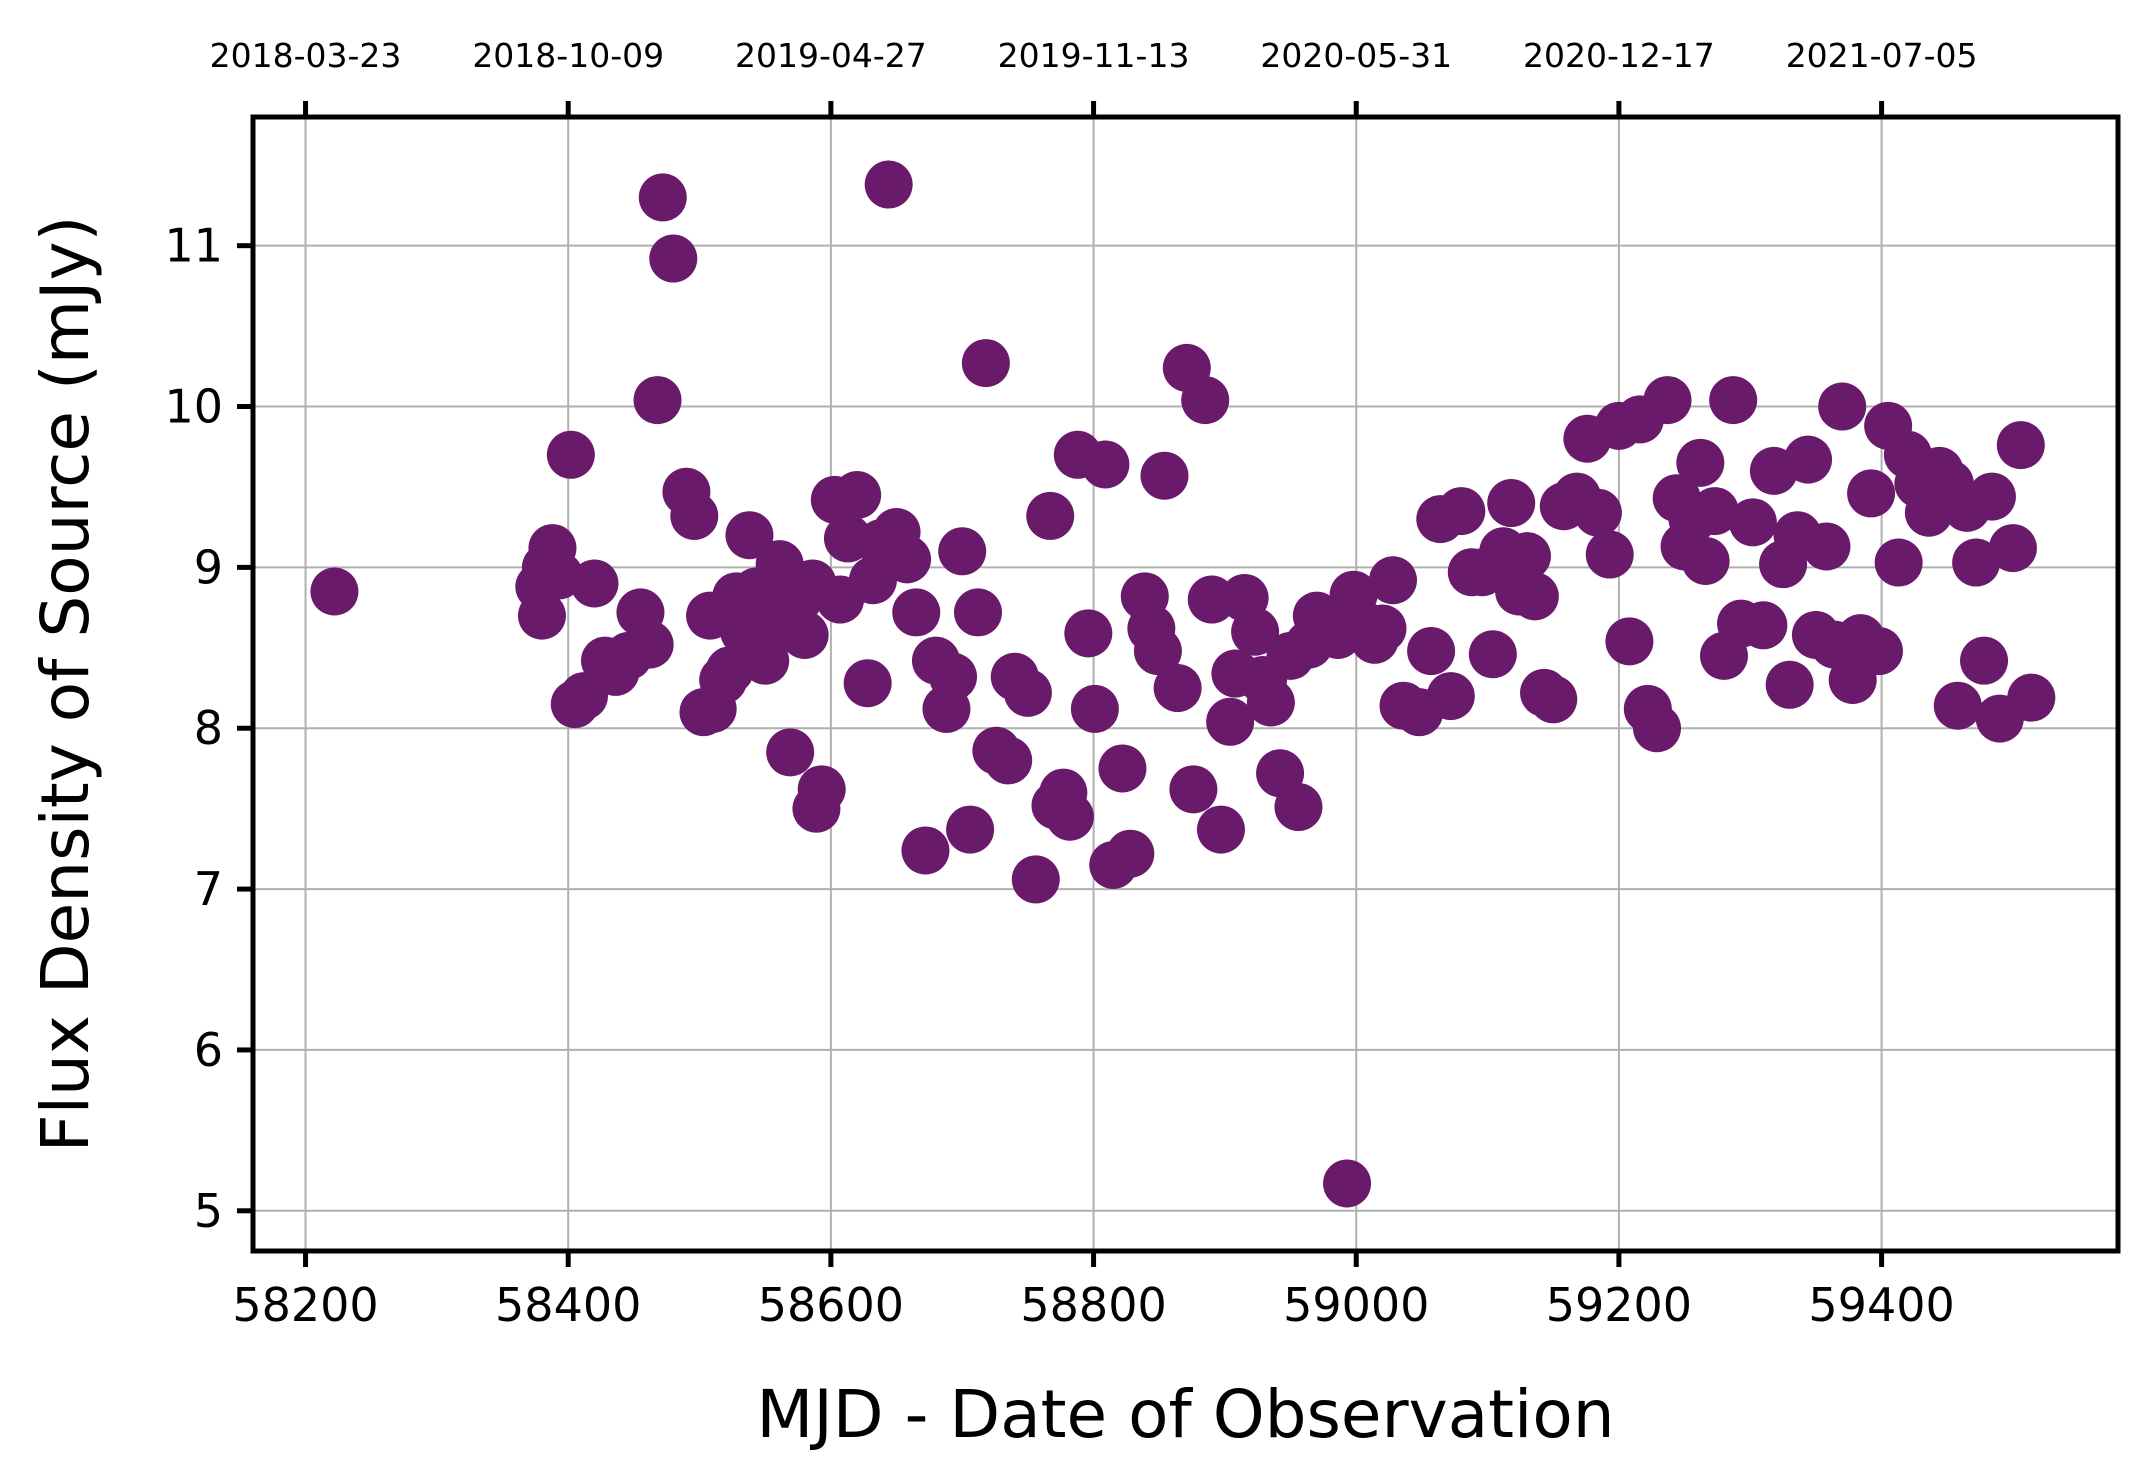 The width and height of the screenshot is (2143, 1483). Describe the element at coordinates (208, 728) in the screenshot. I see `y-tick-label: 8` at that location.